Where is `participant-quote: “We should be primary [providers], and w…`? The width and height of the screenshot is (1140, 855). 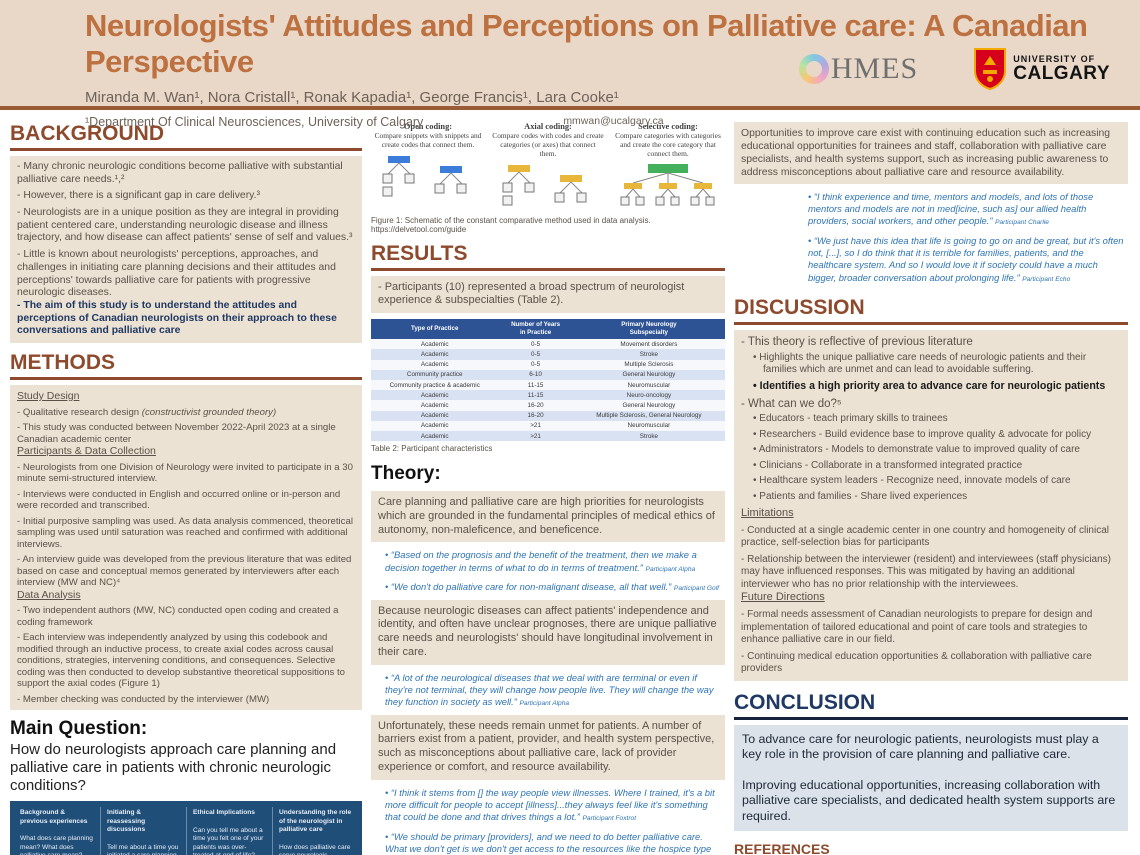 participant-quote: “We should be primary [providers], and w… is located at coordinates (554, 843).